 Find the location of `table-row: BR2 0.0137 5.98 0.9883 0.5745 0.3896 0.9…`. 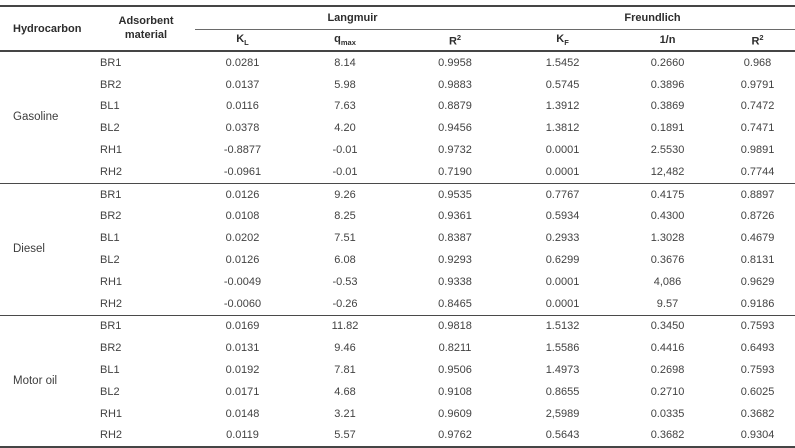

table-row: BR2 0.0137 5.98 0.9883 0.5745 0.3896 0.9… is located at coordinates (397, 85).